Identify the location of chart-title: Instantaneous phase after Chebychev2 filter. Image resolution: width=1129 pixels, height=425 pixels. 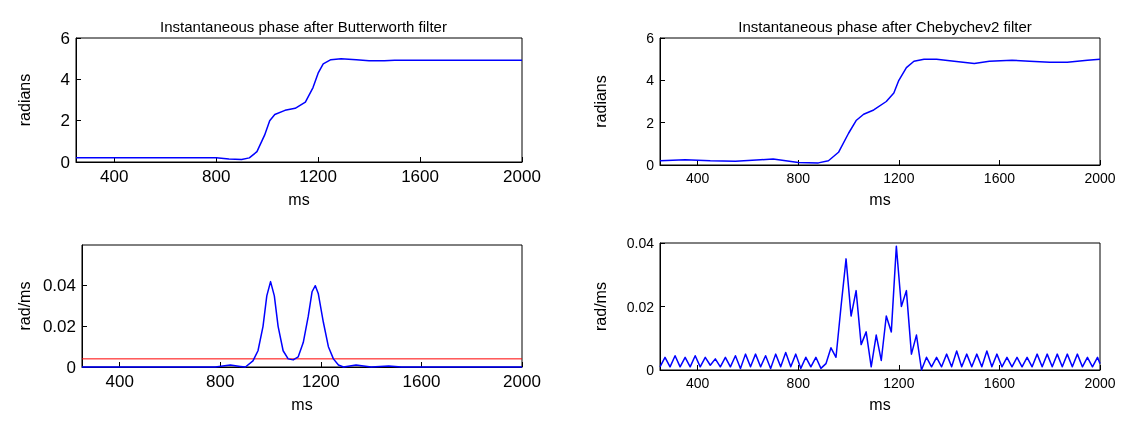
(885, 26).